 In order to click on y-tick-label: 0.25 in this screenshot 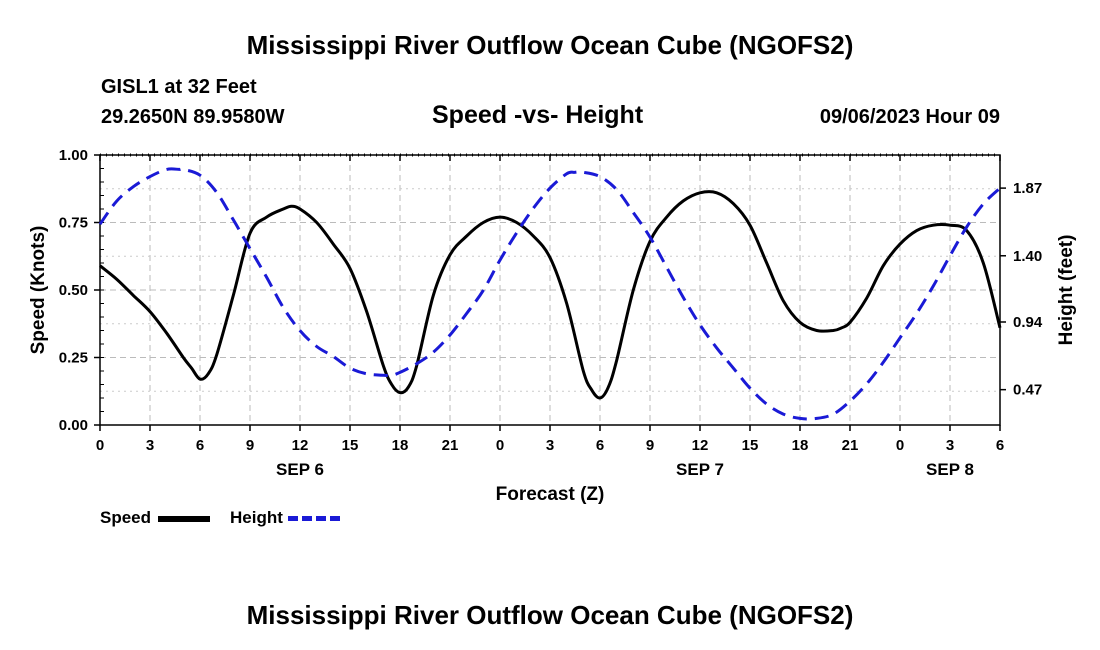, I will do `click(73, 358)`.